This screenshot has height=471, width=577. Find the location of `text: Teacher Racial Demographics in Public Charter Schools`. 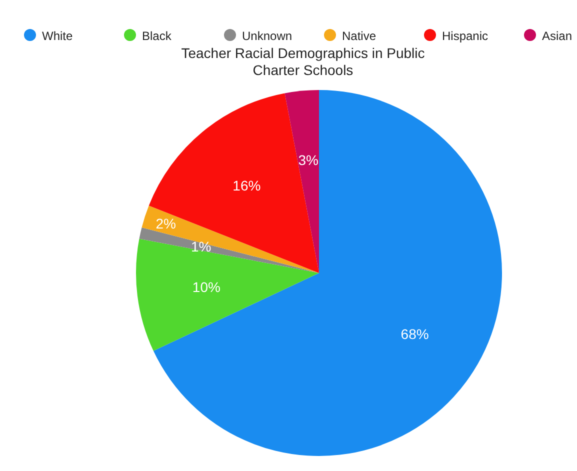

text: Teacher Racial Demographics in Public Charter Schools is located at coordinates (303, 61).